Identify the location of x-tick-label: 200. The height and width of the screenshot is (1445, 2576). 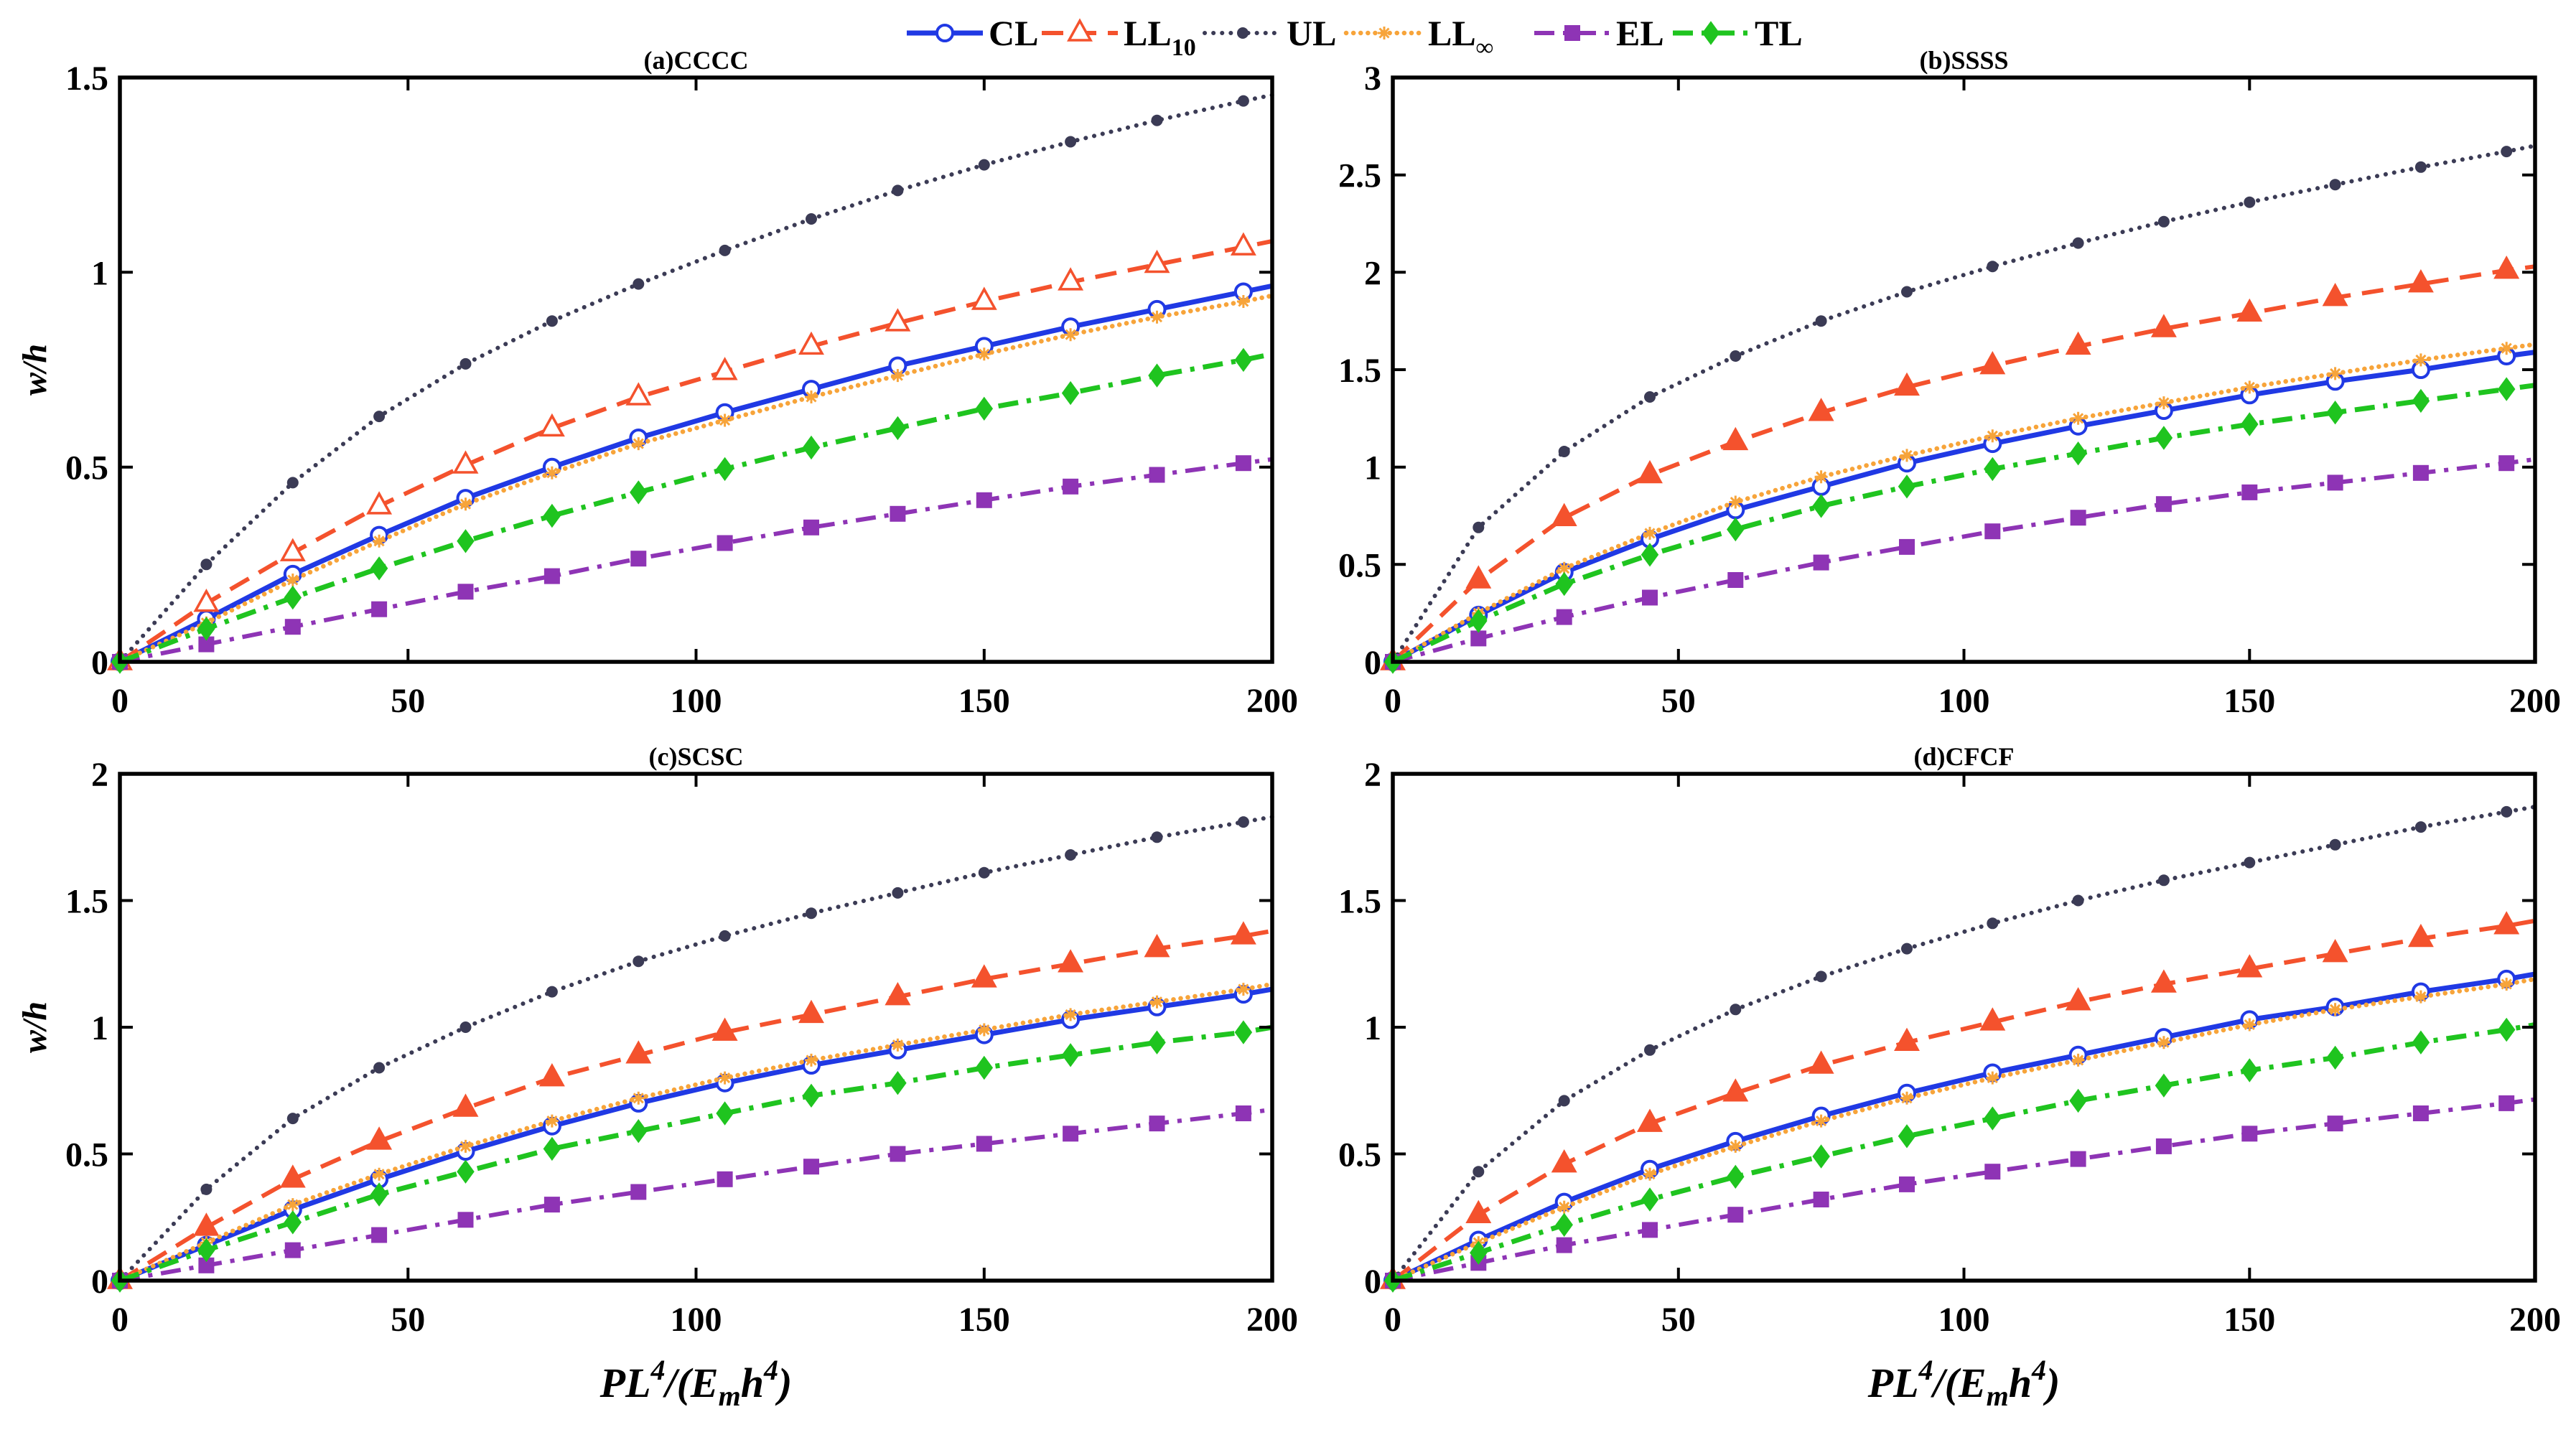
(2535, 1320).